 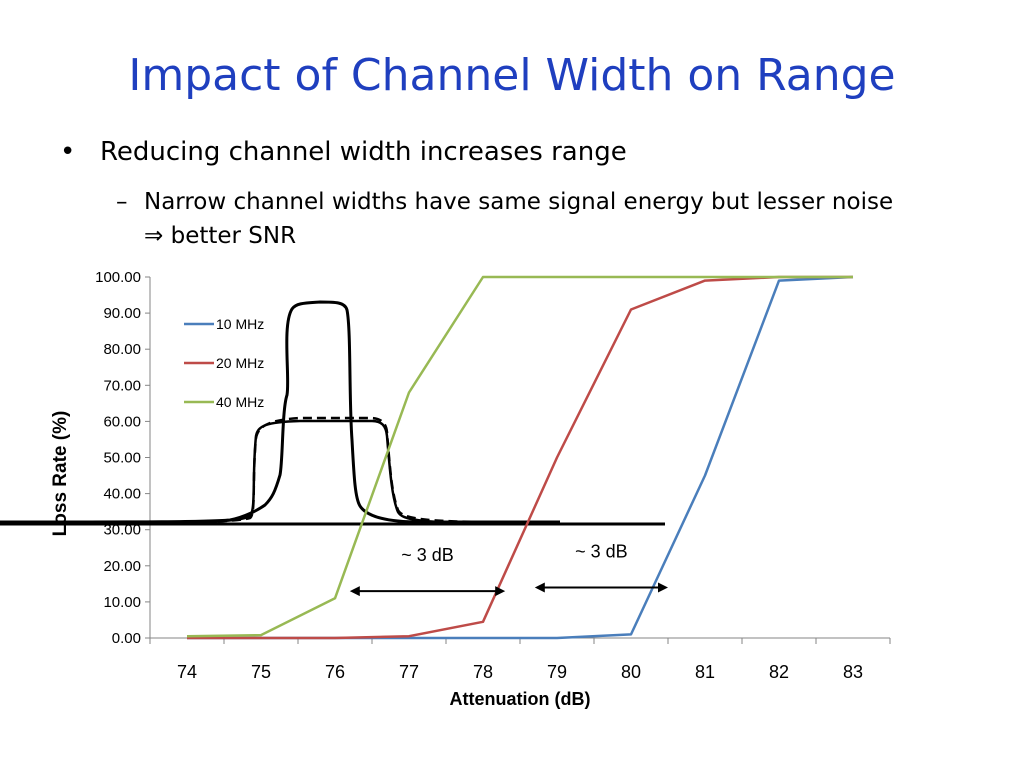 I want to click on y-tick-label: 100.00, so click(x=118, y=277).